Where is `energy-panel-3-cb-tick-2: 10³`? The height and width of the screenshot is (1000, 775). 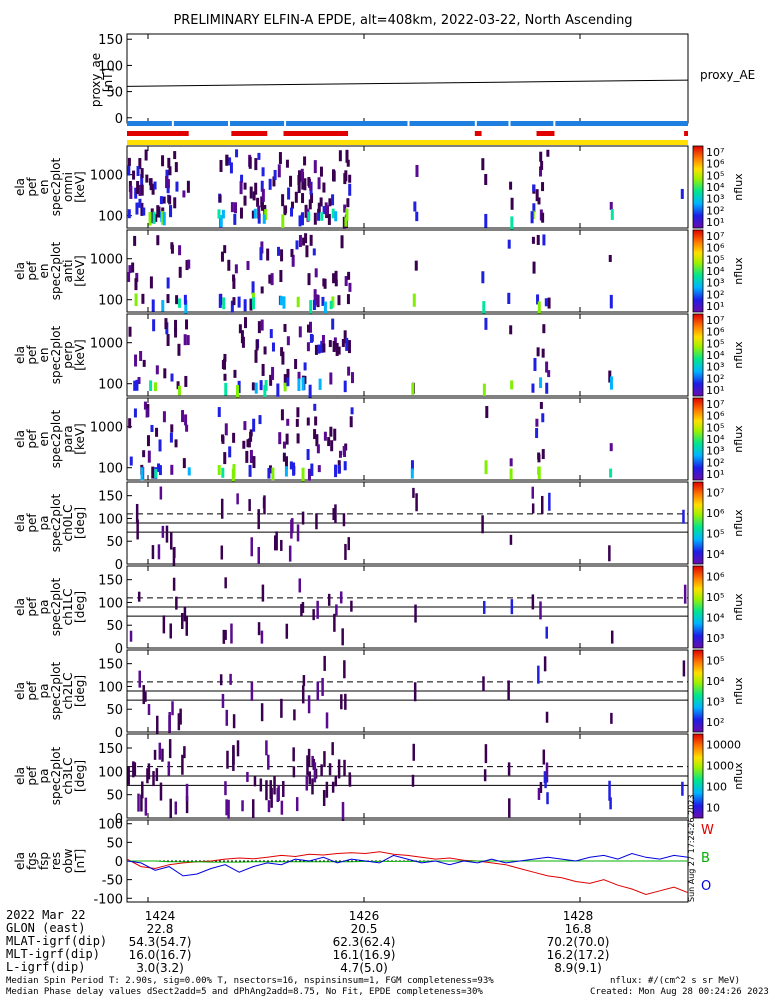
energy-panel-3-cb-tick-2: 10³ is located at coordinates (715, 367).